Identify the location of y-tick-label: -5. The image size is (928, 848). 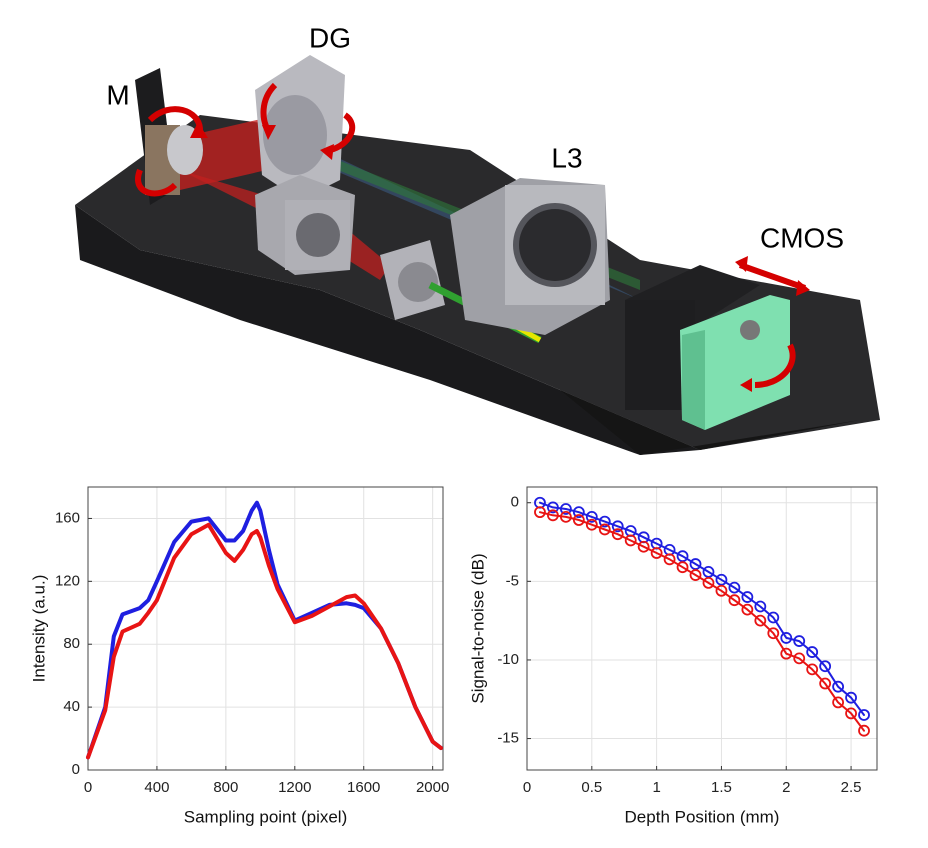
(512, 580).